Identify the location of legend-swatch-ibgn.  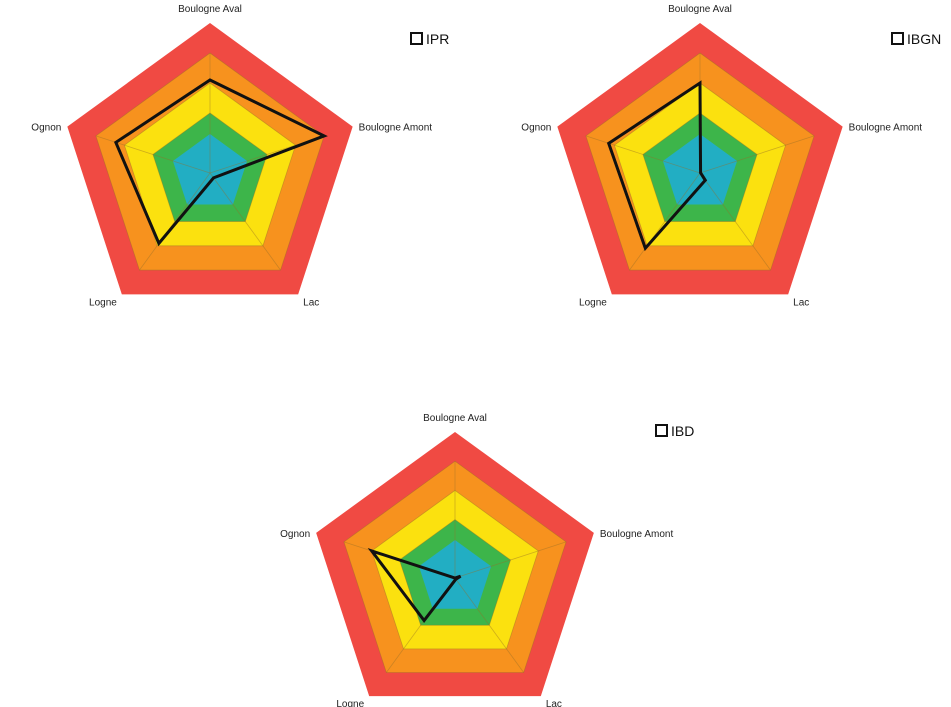
(897, 38).